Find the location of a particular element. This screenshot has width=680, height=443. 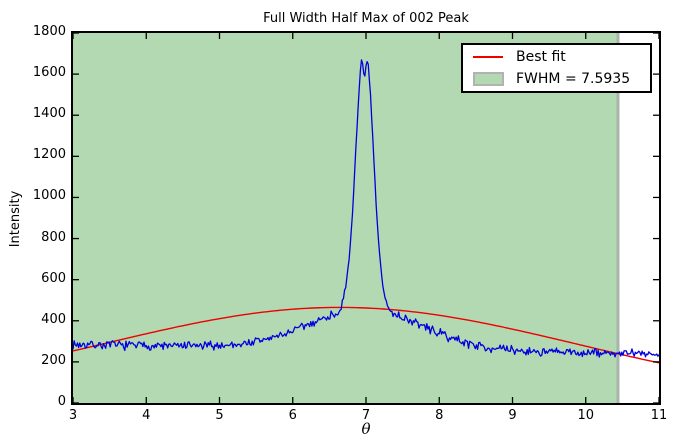

y-tick-label: 600 is located at coordinates (53, 278).